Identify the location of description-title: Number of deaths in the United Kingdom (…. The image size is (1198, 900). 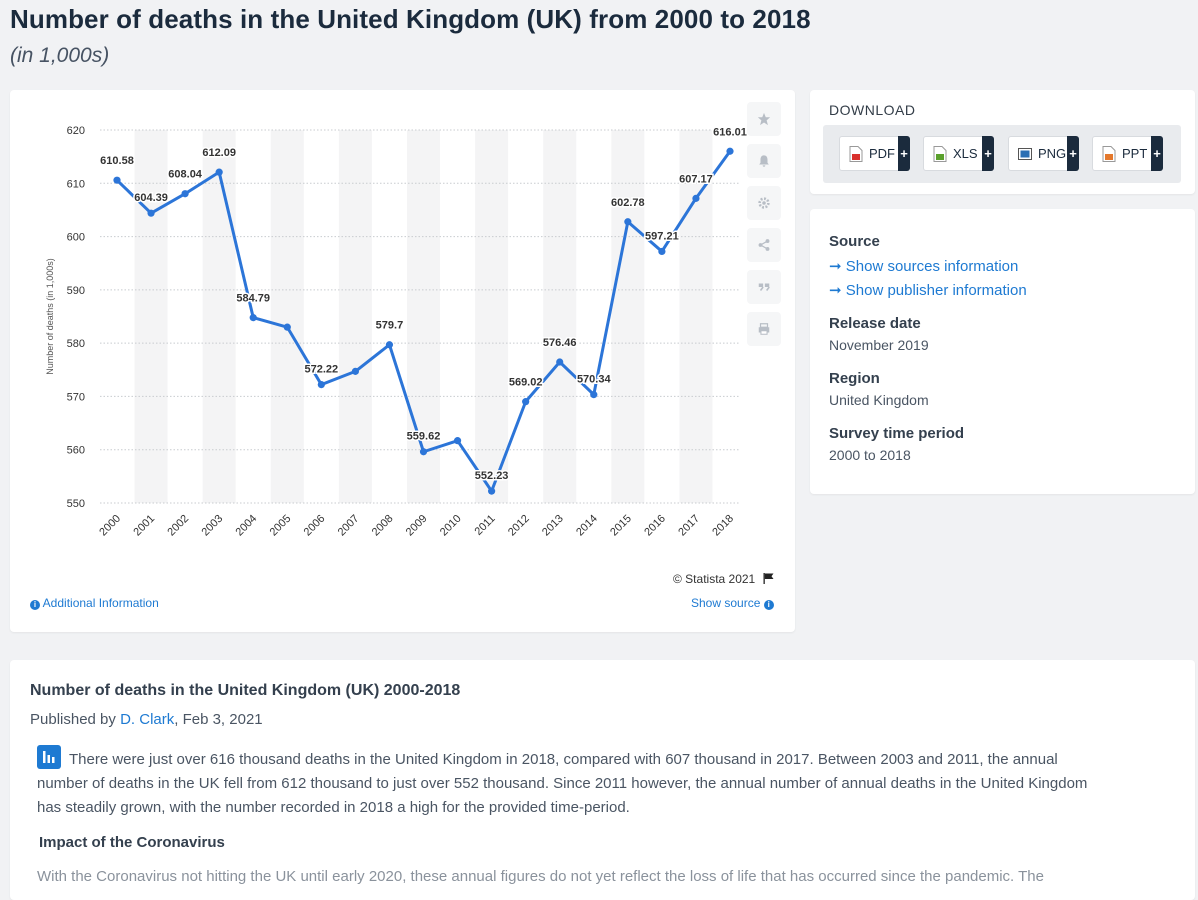
(245, 690).